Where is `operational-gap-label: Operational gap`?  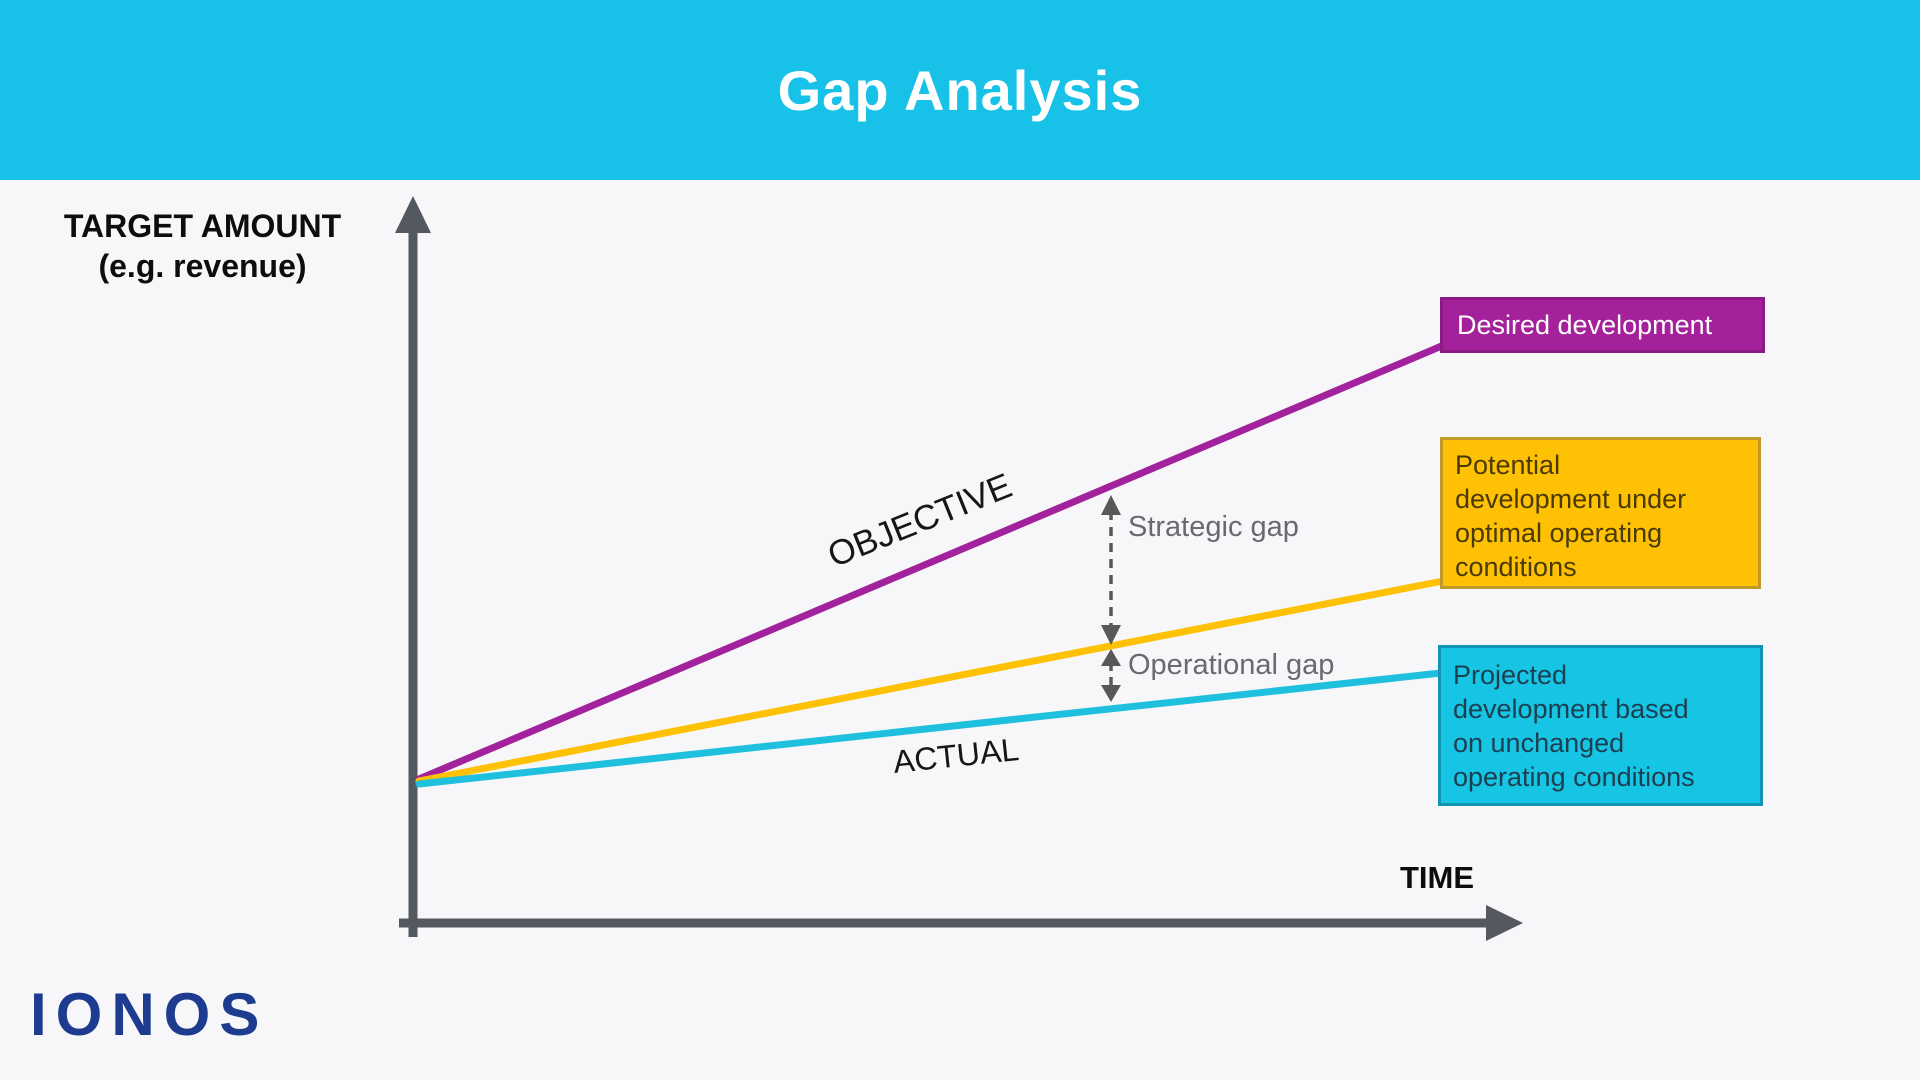
operational-gap-label: Operational gap is located at coordinates (1231, 665).